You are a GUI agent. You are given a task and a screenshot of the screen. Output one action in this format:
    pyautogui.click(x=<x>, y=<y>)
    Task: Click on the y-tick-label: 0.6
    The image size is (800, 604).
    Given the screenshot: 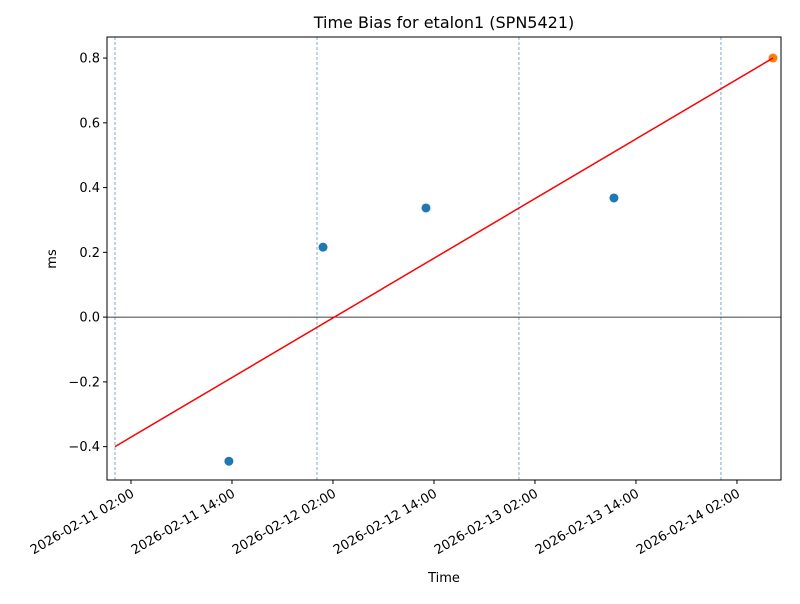 What is the action you would take?
    pyautogui.click(x=89, y=123)
    